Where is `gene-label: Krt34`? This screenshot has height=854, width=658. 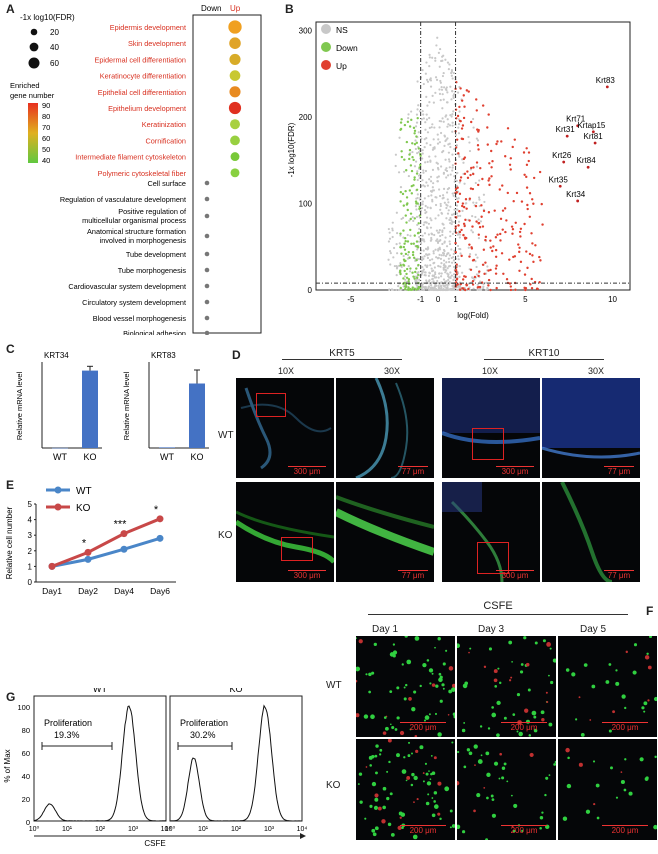 gene-label: Krt34 is located at coordinates (576, 194).